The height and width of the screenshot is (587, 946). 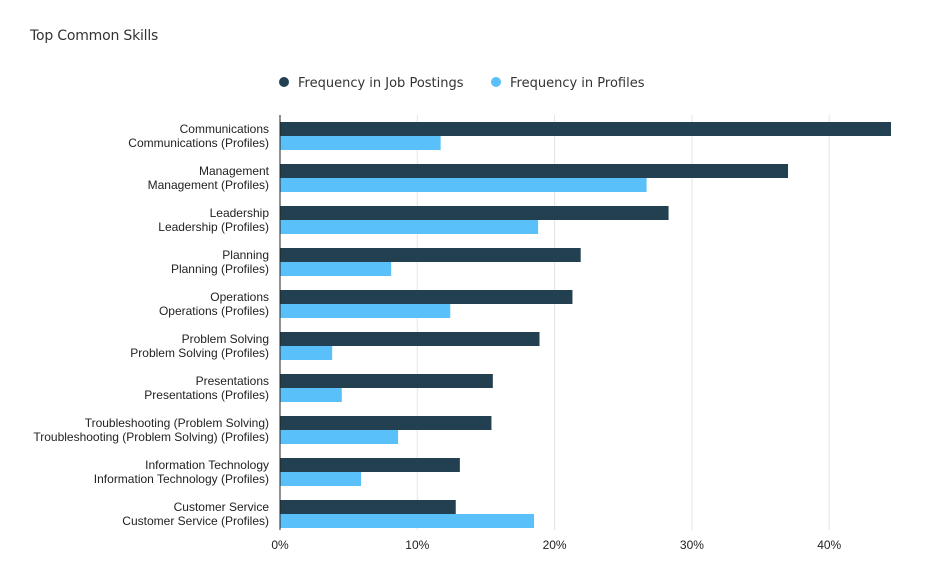 I want to click on category-label-10-job: Customer Service, so click(x=222, y=507).